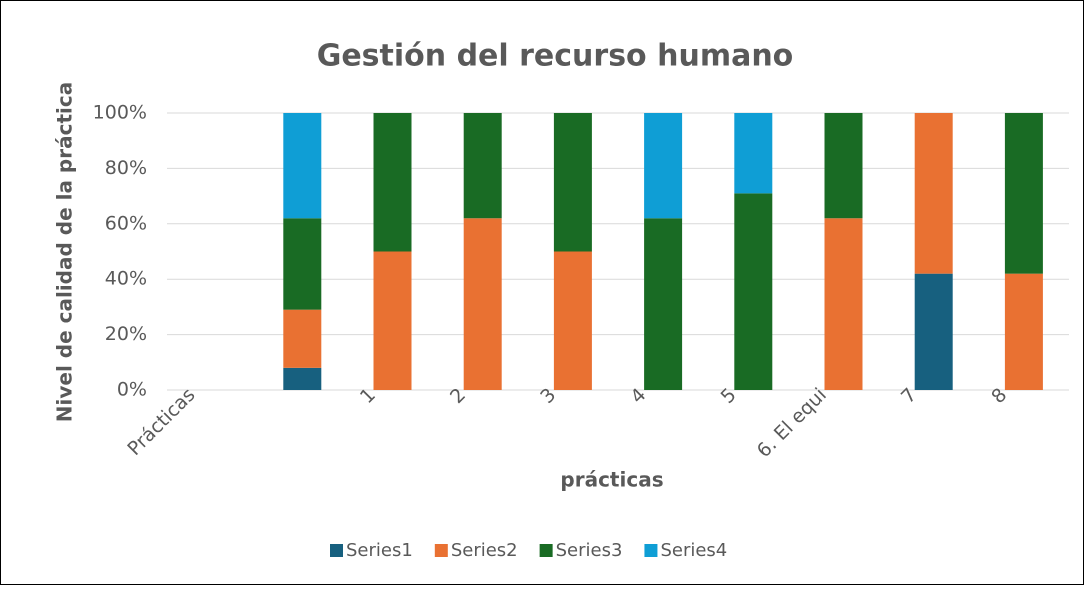 The width and height of the screenshot is (1084, 589). Describe the element at coordinates (484, 550) in the screenshot. I see `legend-label: Series2` at that location.